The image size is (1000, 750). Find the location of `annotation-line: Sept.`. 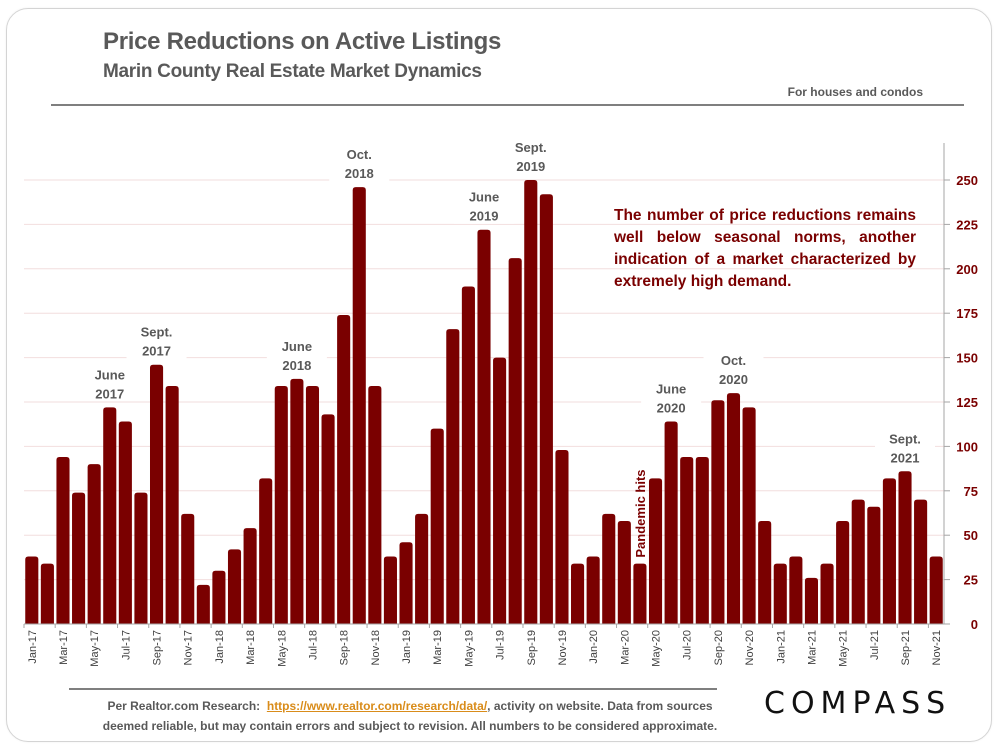

annotation-line: Sept. is located at coordinates (157, 332).